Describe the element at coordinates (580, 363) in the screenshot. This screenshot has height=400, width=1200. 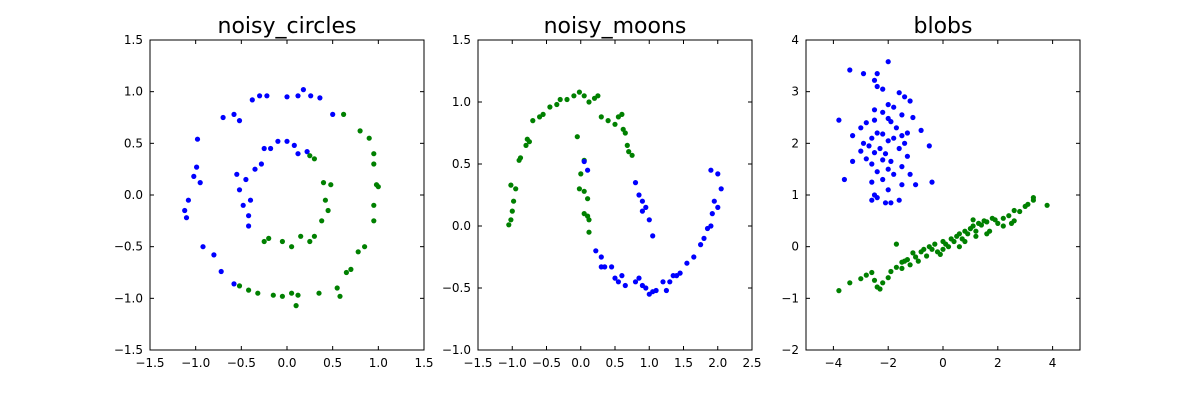
I see `x-tick-label: 0.0` at that location.